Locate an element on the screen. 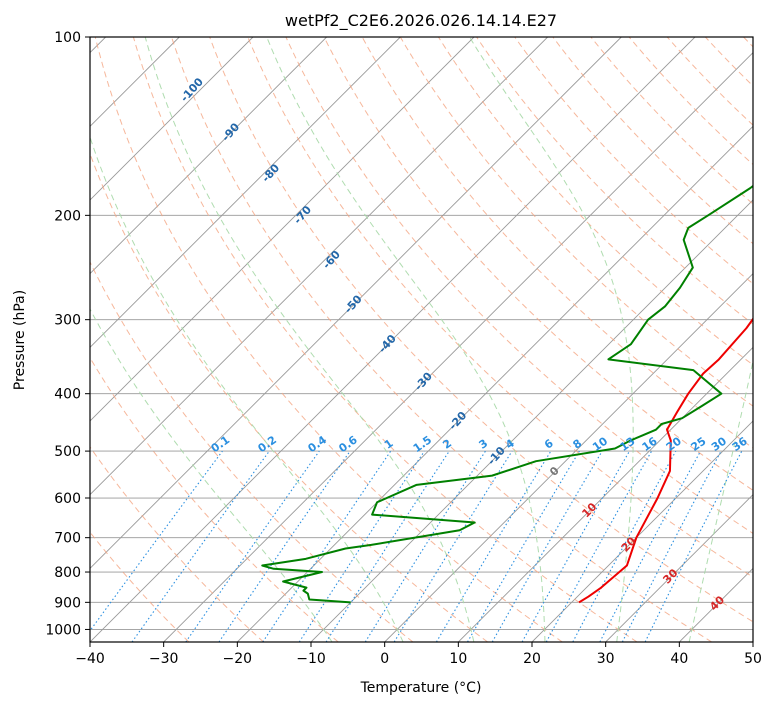  x-tick-label: −30 is located at coordinates (164, 659).